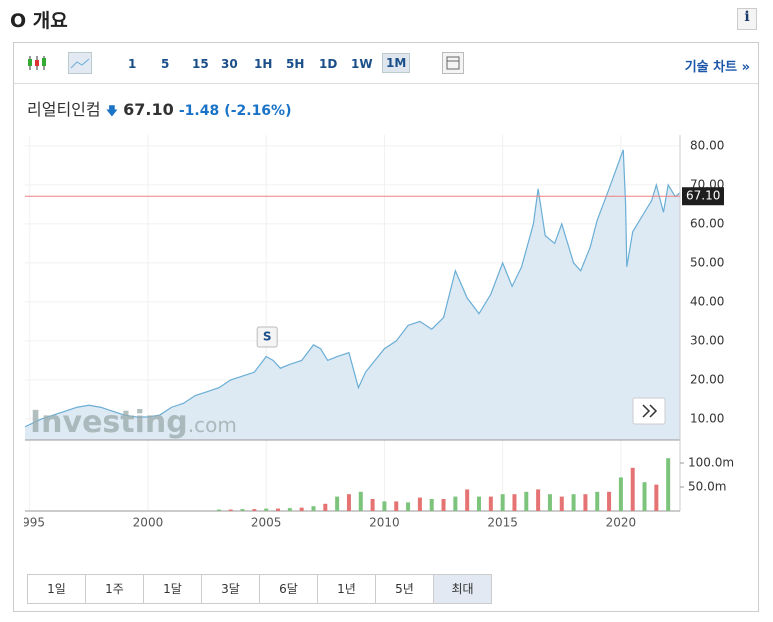 Image resolution: width=773 pixels, height=622 pixels. What do you see at coordinates (64, 109) in the screenshot?
I see `instrument-name: 리얼티인컴` at bounding box center [64, 109].